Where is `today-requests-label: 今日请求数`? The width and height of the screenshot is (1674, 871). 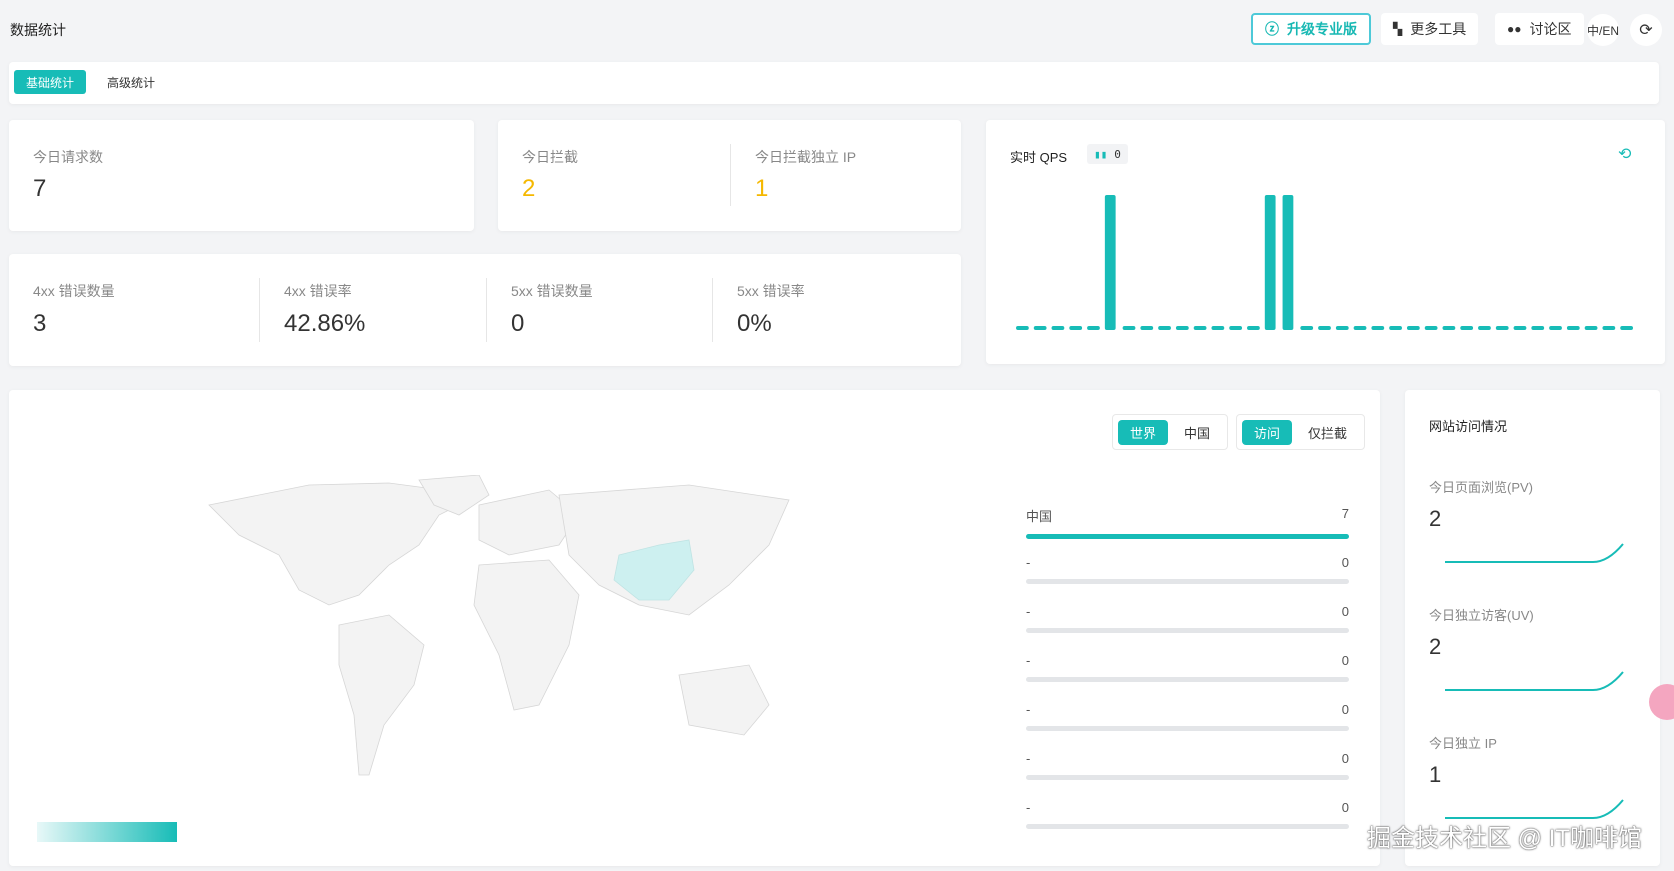 today-requests-label: 今日请求数 is located at coordinates (68, 157).